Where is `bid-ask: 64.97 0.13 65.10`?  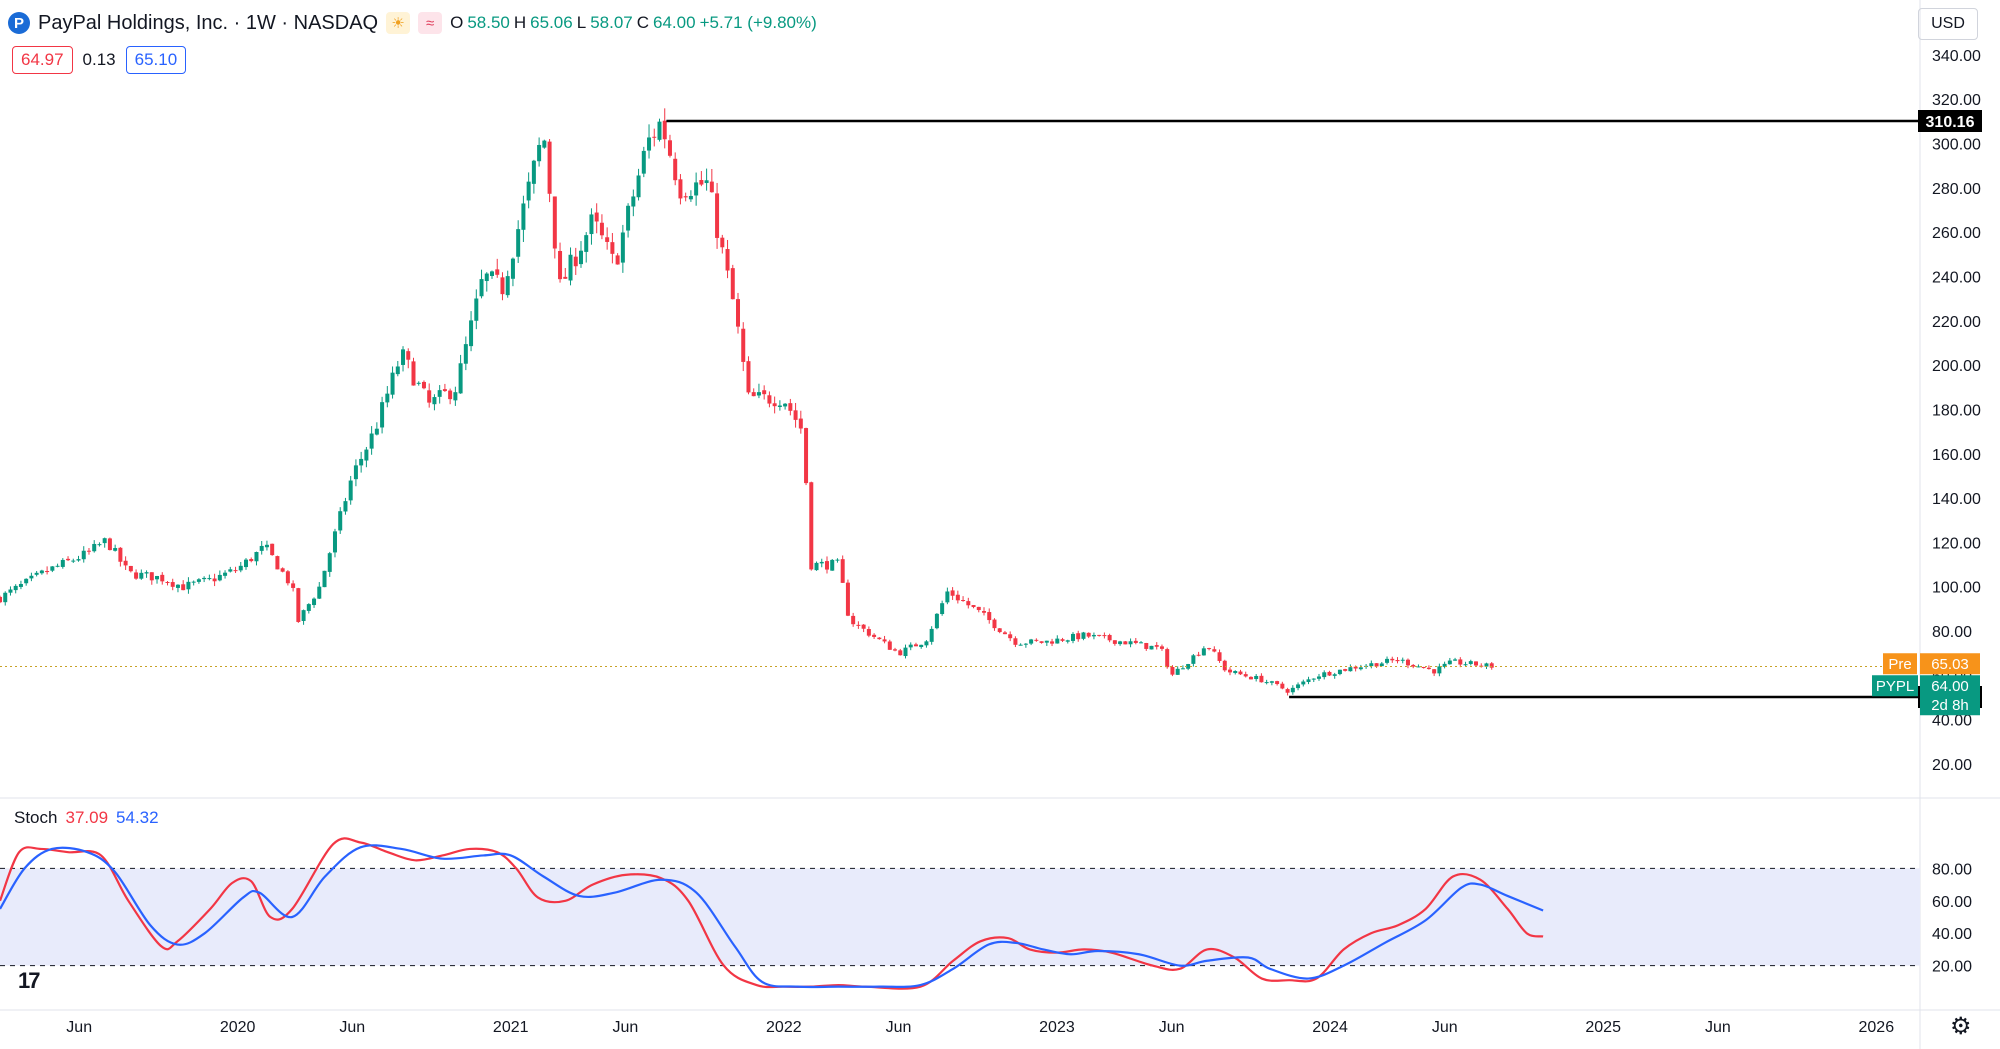
bid-ask: 64.97 0.13 65.10 is located at coordinates (99, 60).